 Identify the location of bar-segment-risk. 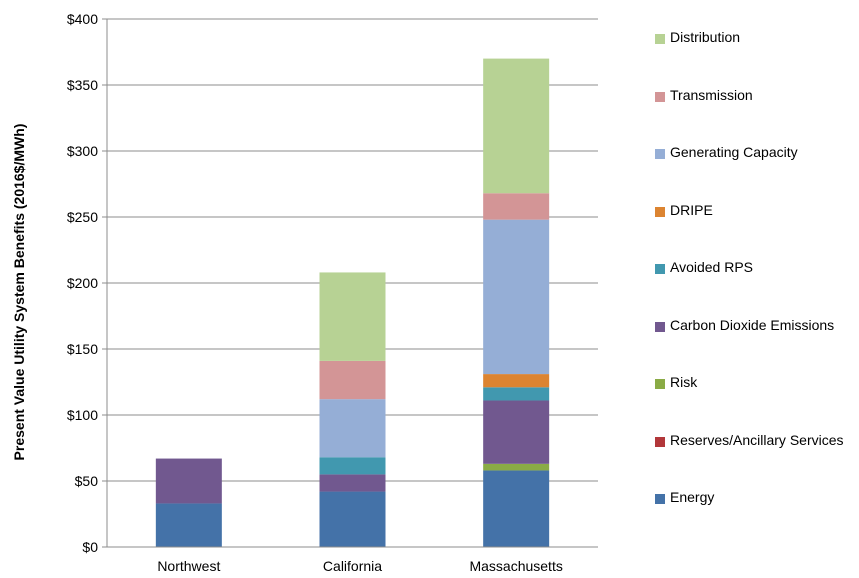
(516, 467).